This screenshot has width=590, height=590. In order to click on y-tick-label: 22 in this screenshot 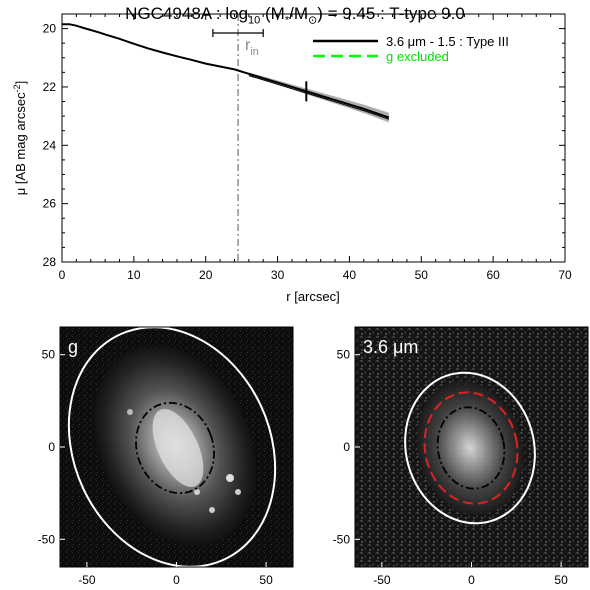, I will do `click(50, 87)`.